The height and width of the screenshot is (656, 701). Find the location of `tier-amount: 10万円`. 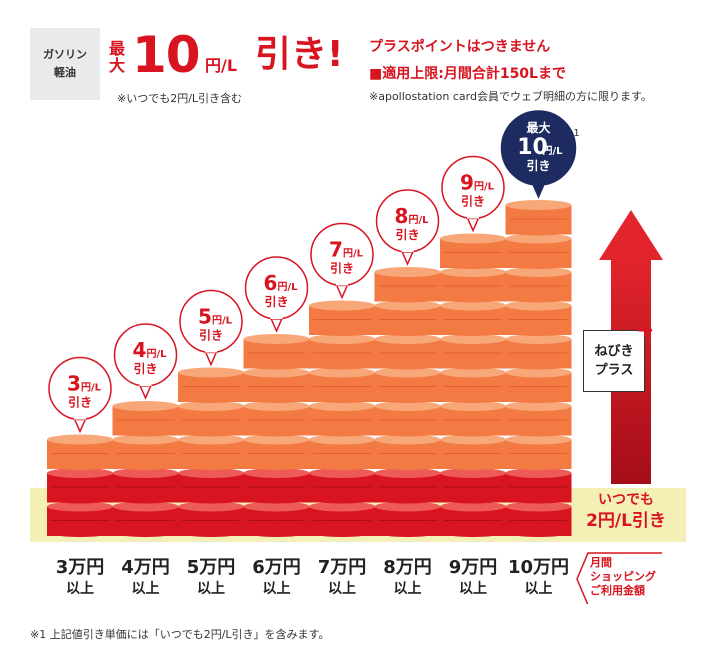

tier-amount: 10万円 is located at coordinates (538, 567).